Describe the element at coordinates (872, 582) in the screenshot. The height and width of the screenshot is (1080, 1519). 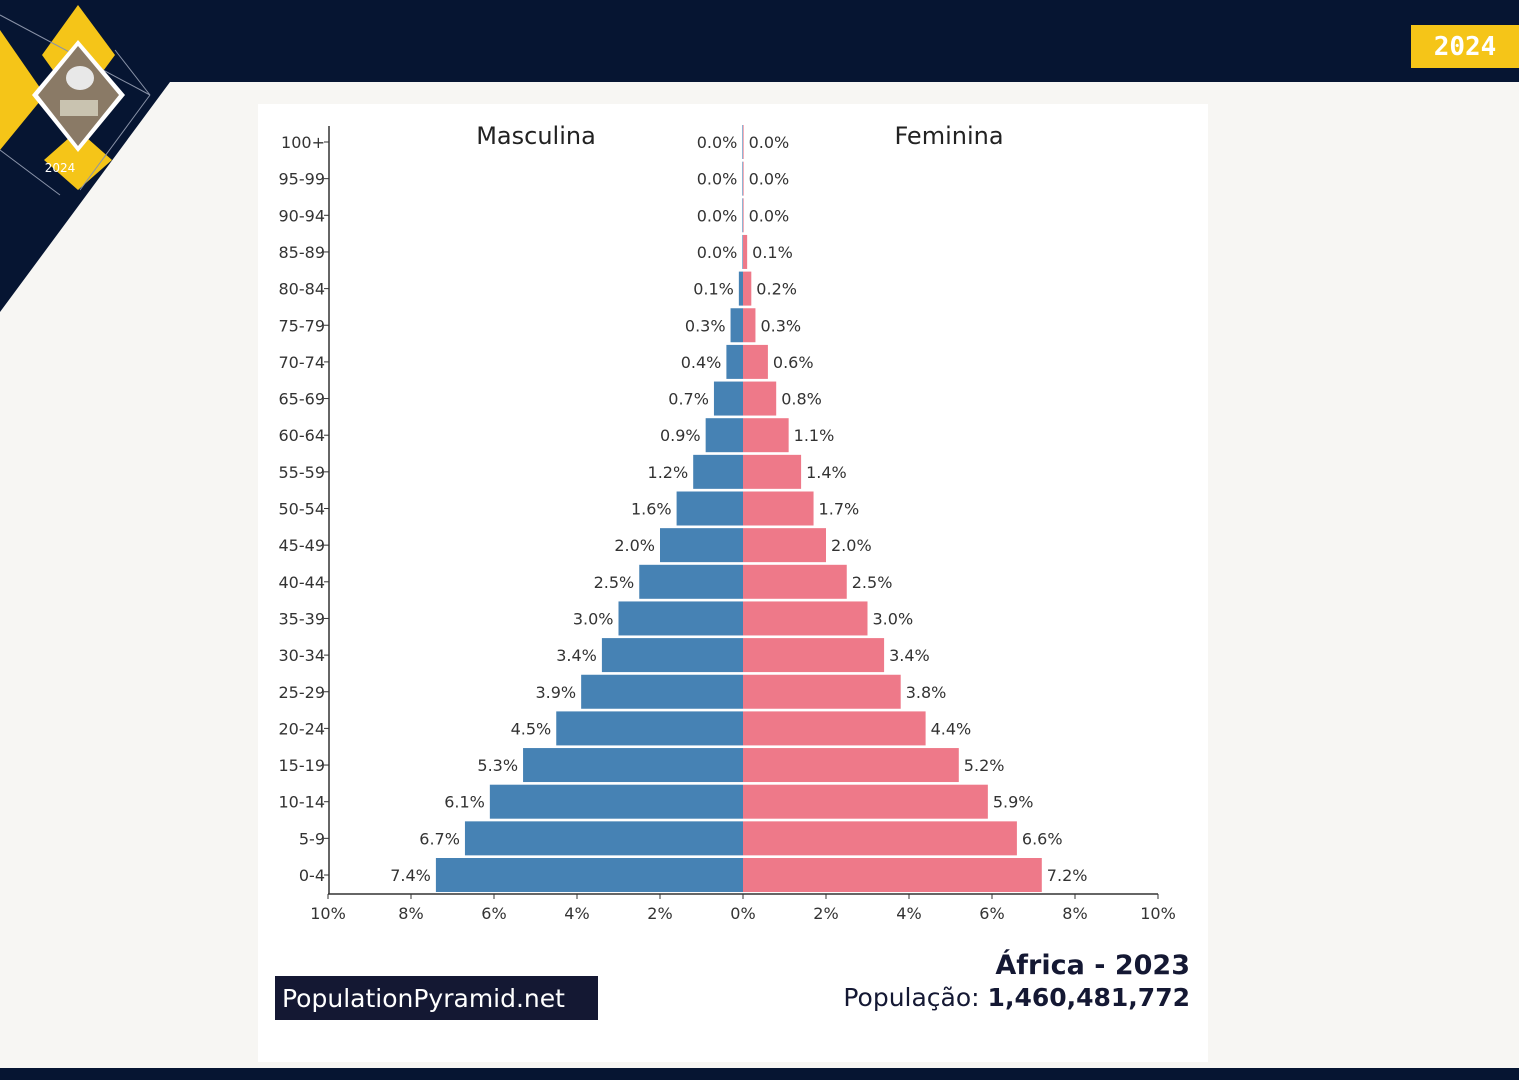
I see `label-female-40-44: 2.5%` at that location.